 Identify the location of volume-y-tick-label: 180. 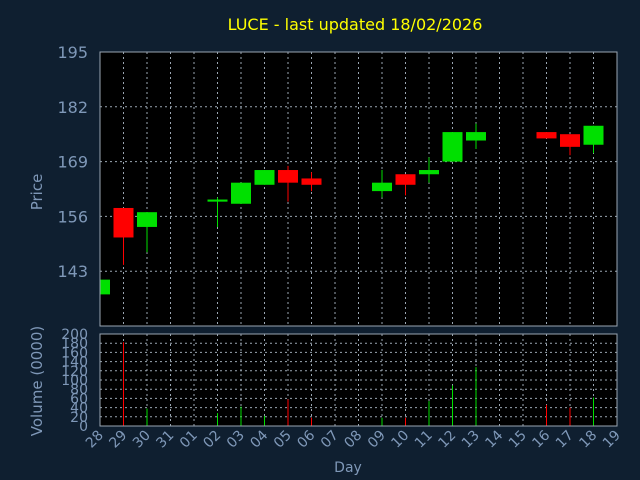
(74, 344).